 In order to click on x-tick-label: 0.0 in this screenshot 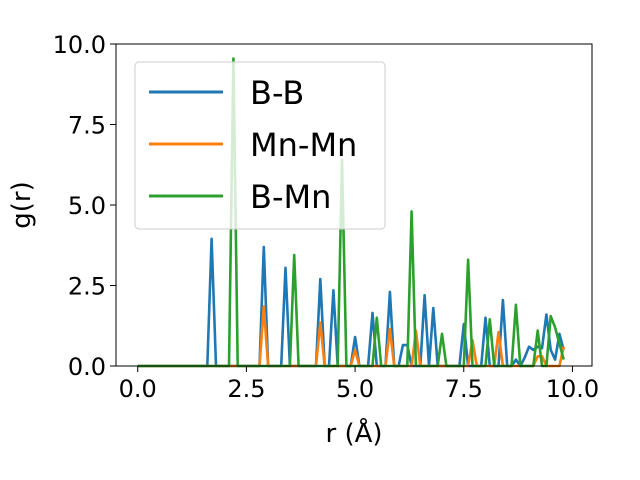, I will do `click(138, 389)`.